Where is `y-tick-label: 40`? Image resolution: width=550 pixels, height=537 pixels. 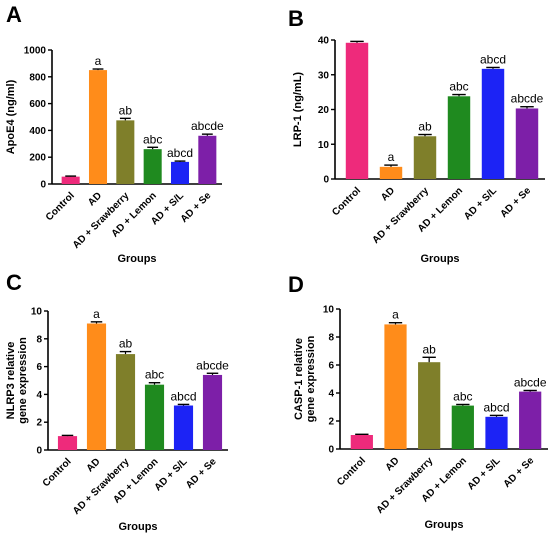
y-tick-label: 40 is located at coordinates (324, 41).